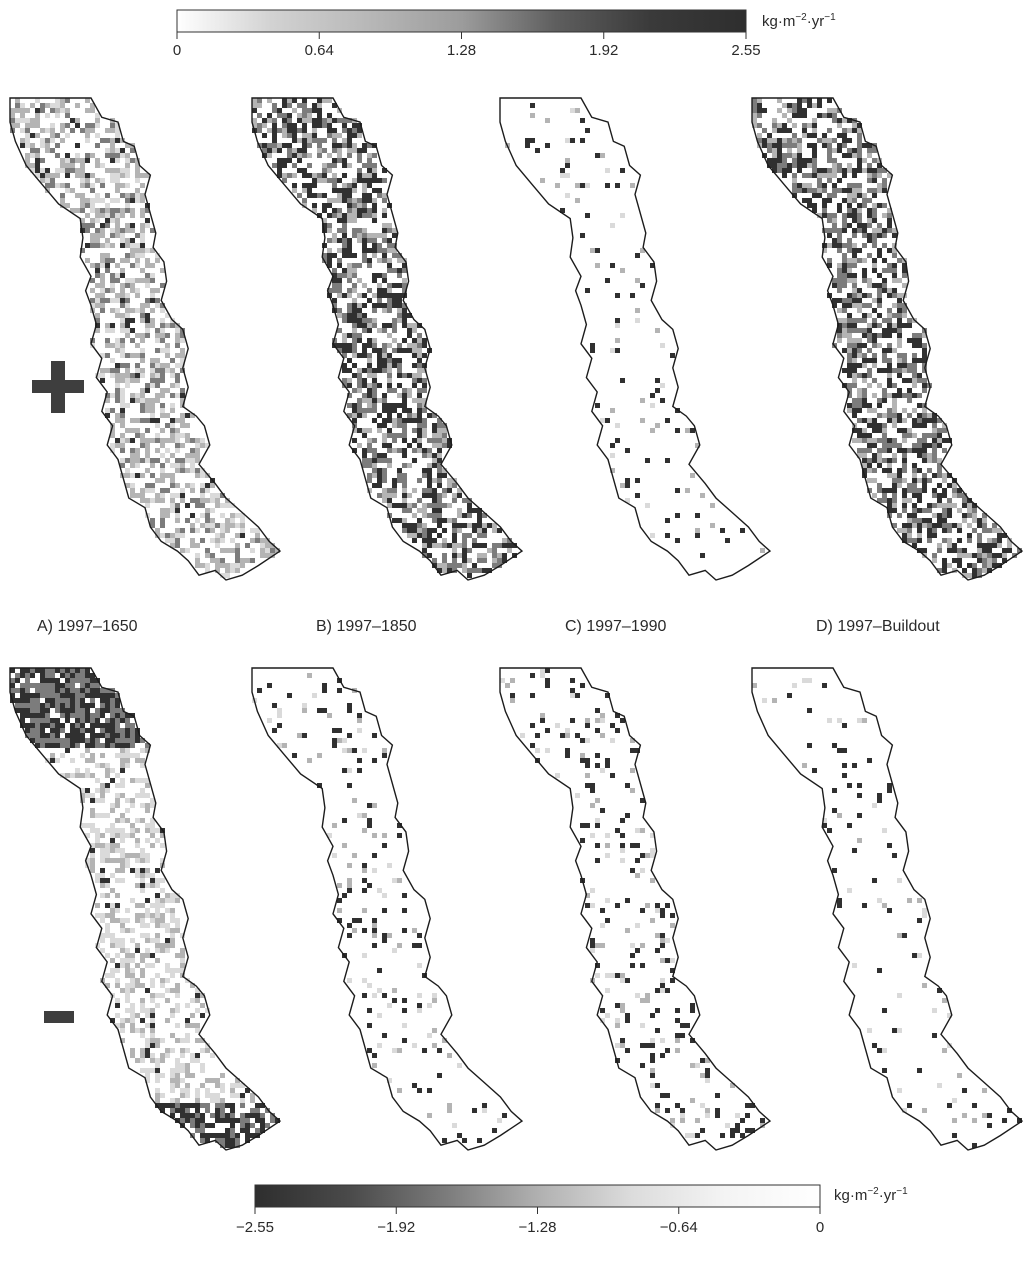  Describe the element at coordinates (745, 50) in the screenshot. I see `top-legend-tick-label: 2.55` at that location.